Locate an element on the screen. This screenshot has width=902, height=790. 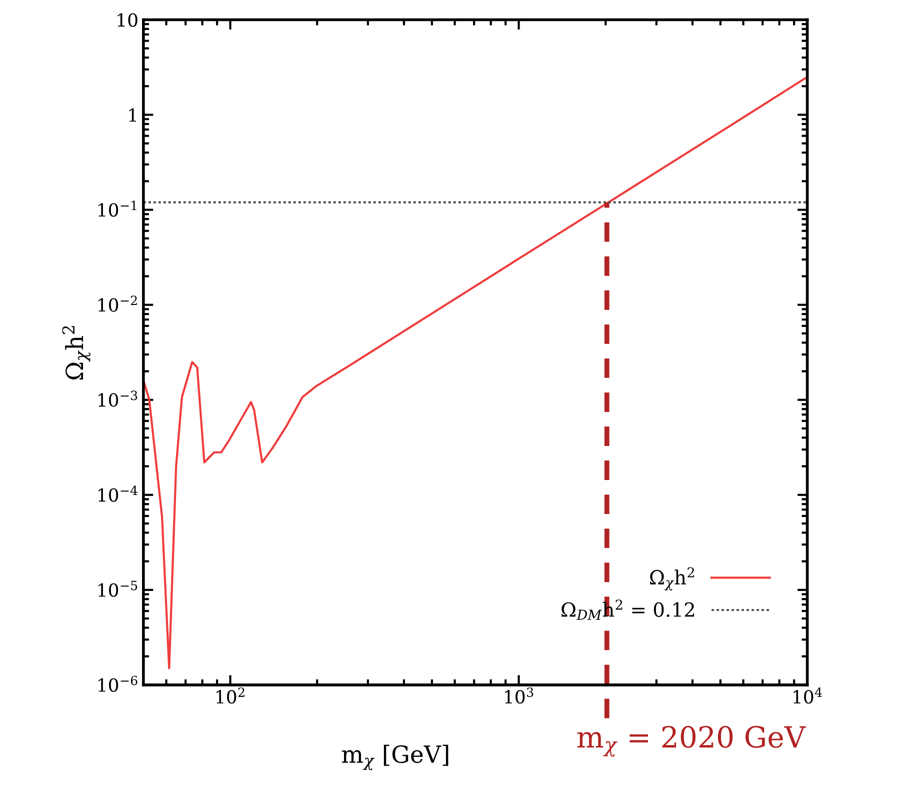
y-tick-label: 1 is located at coordinates (132, 115).